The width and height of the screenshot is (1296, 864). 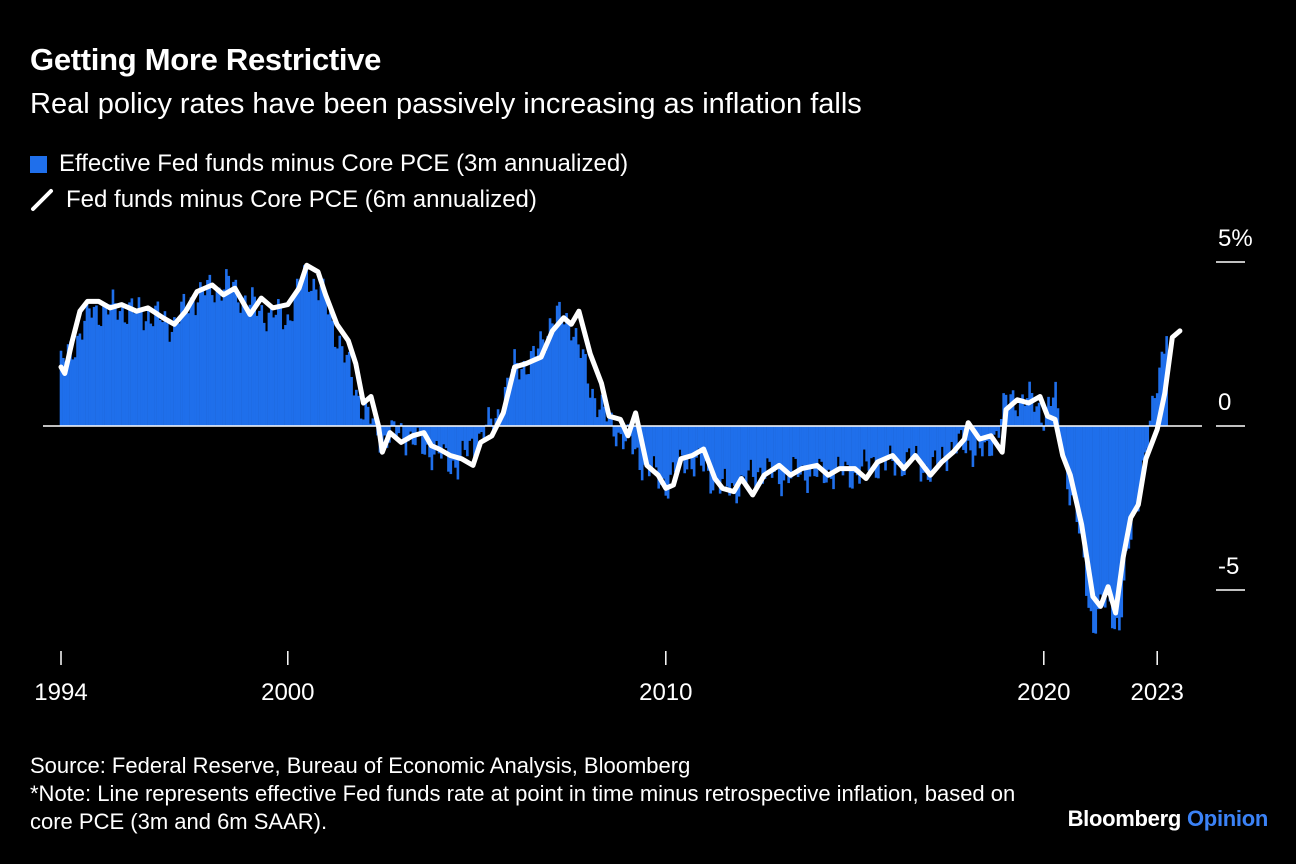 What do you see at coordinates (1157, 692) in the screenshot?
I see `x-tick-label: 2023` at bounding box center [1157, 692].